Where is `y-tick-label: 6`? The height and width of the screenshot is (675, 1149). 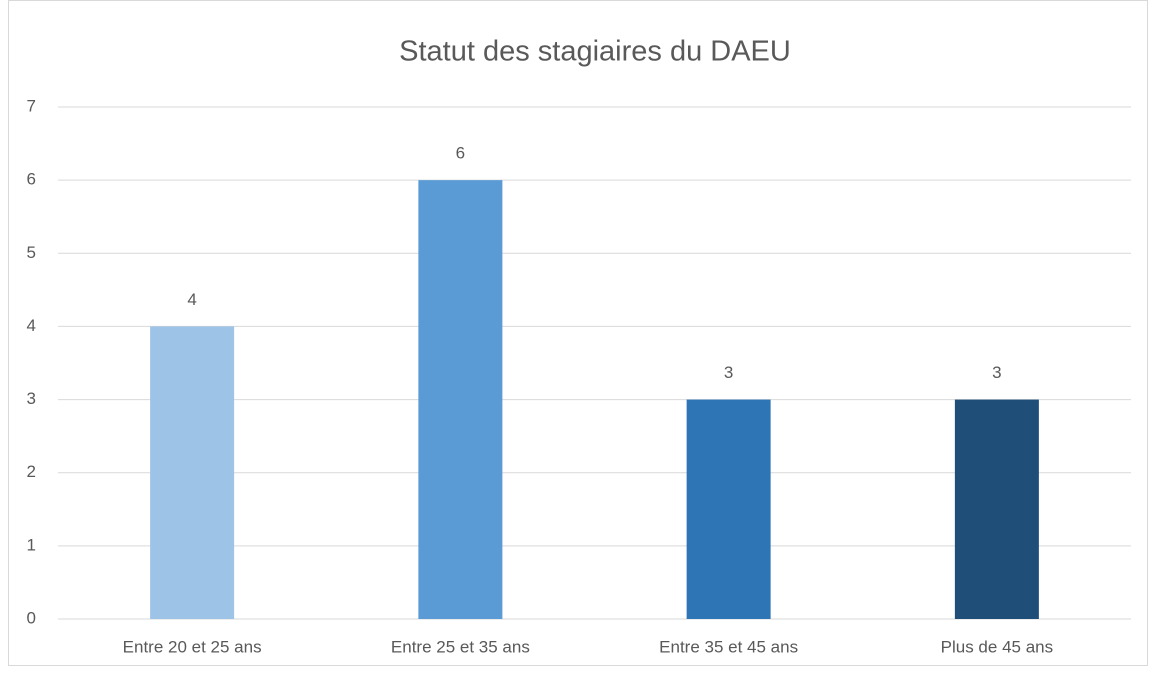
y-tick-label: 6 is located at coordinates (31, 179).